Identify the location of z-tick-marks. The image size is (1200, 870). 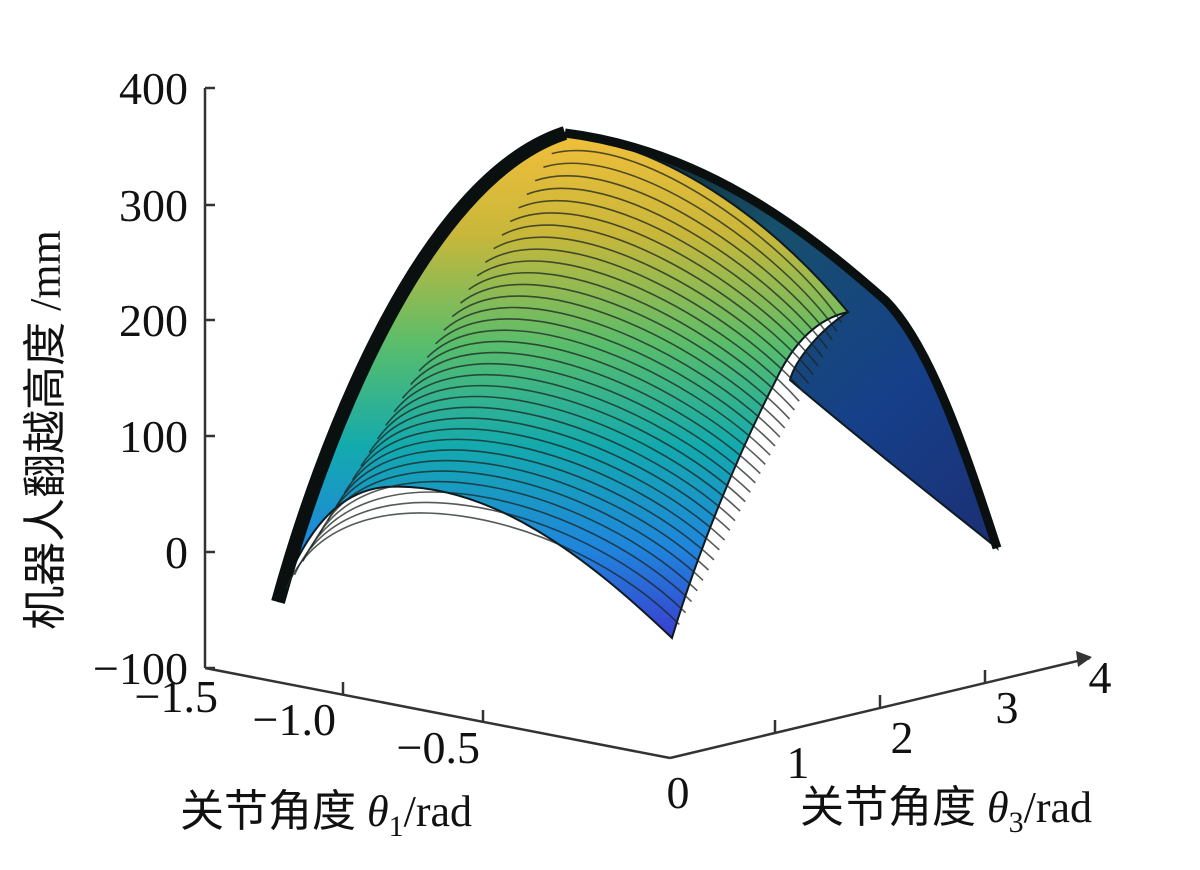
(210, 378).